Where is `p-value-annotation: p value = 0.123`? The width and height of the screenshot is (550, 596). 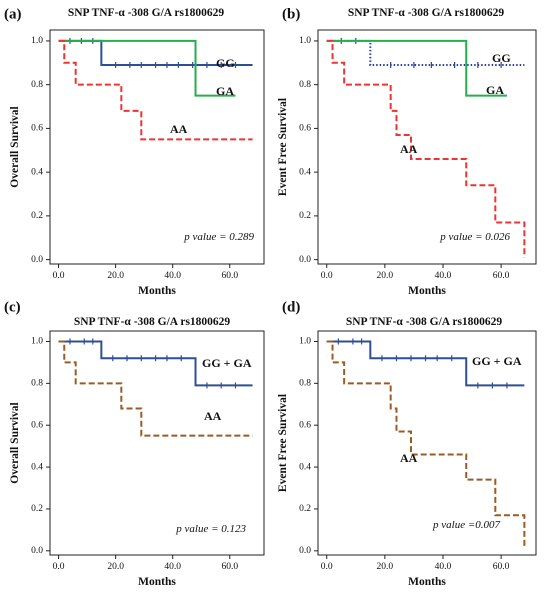
p-value-annotation: p value = 0.123 is located at coordinates (210, 529).